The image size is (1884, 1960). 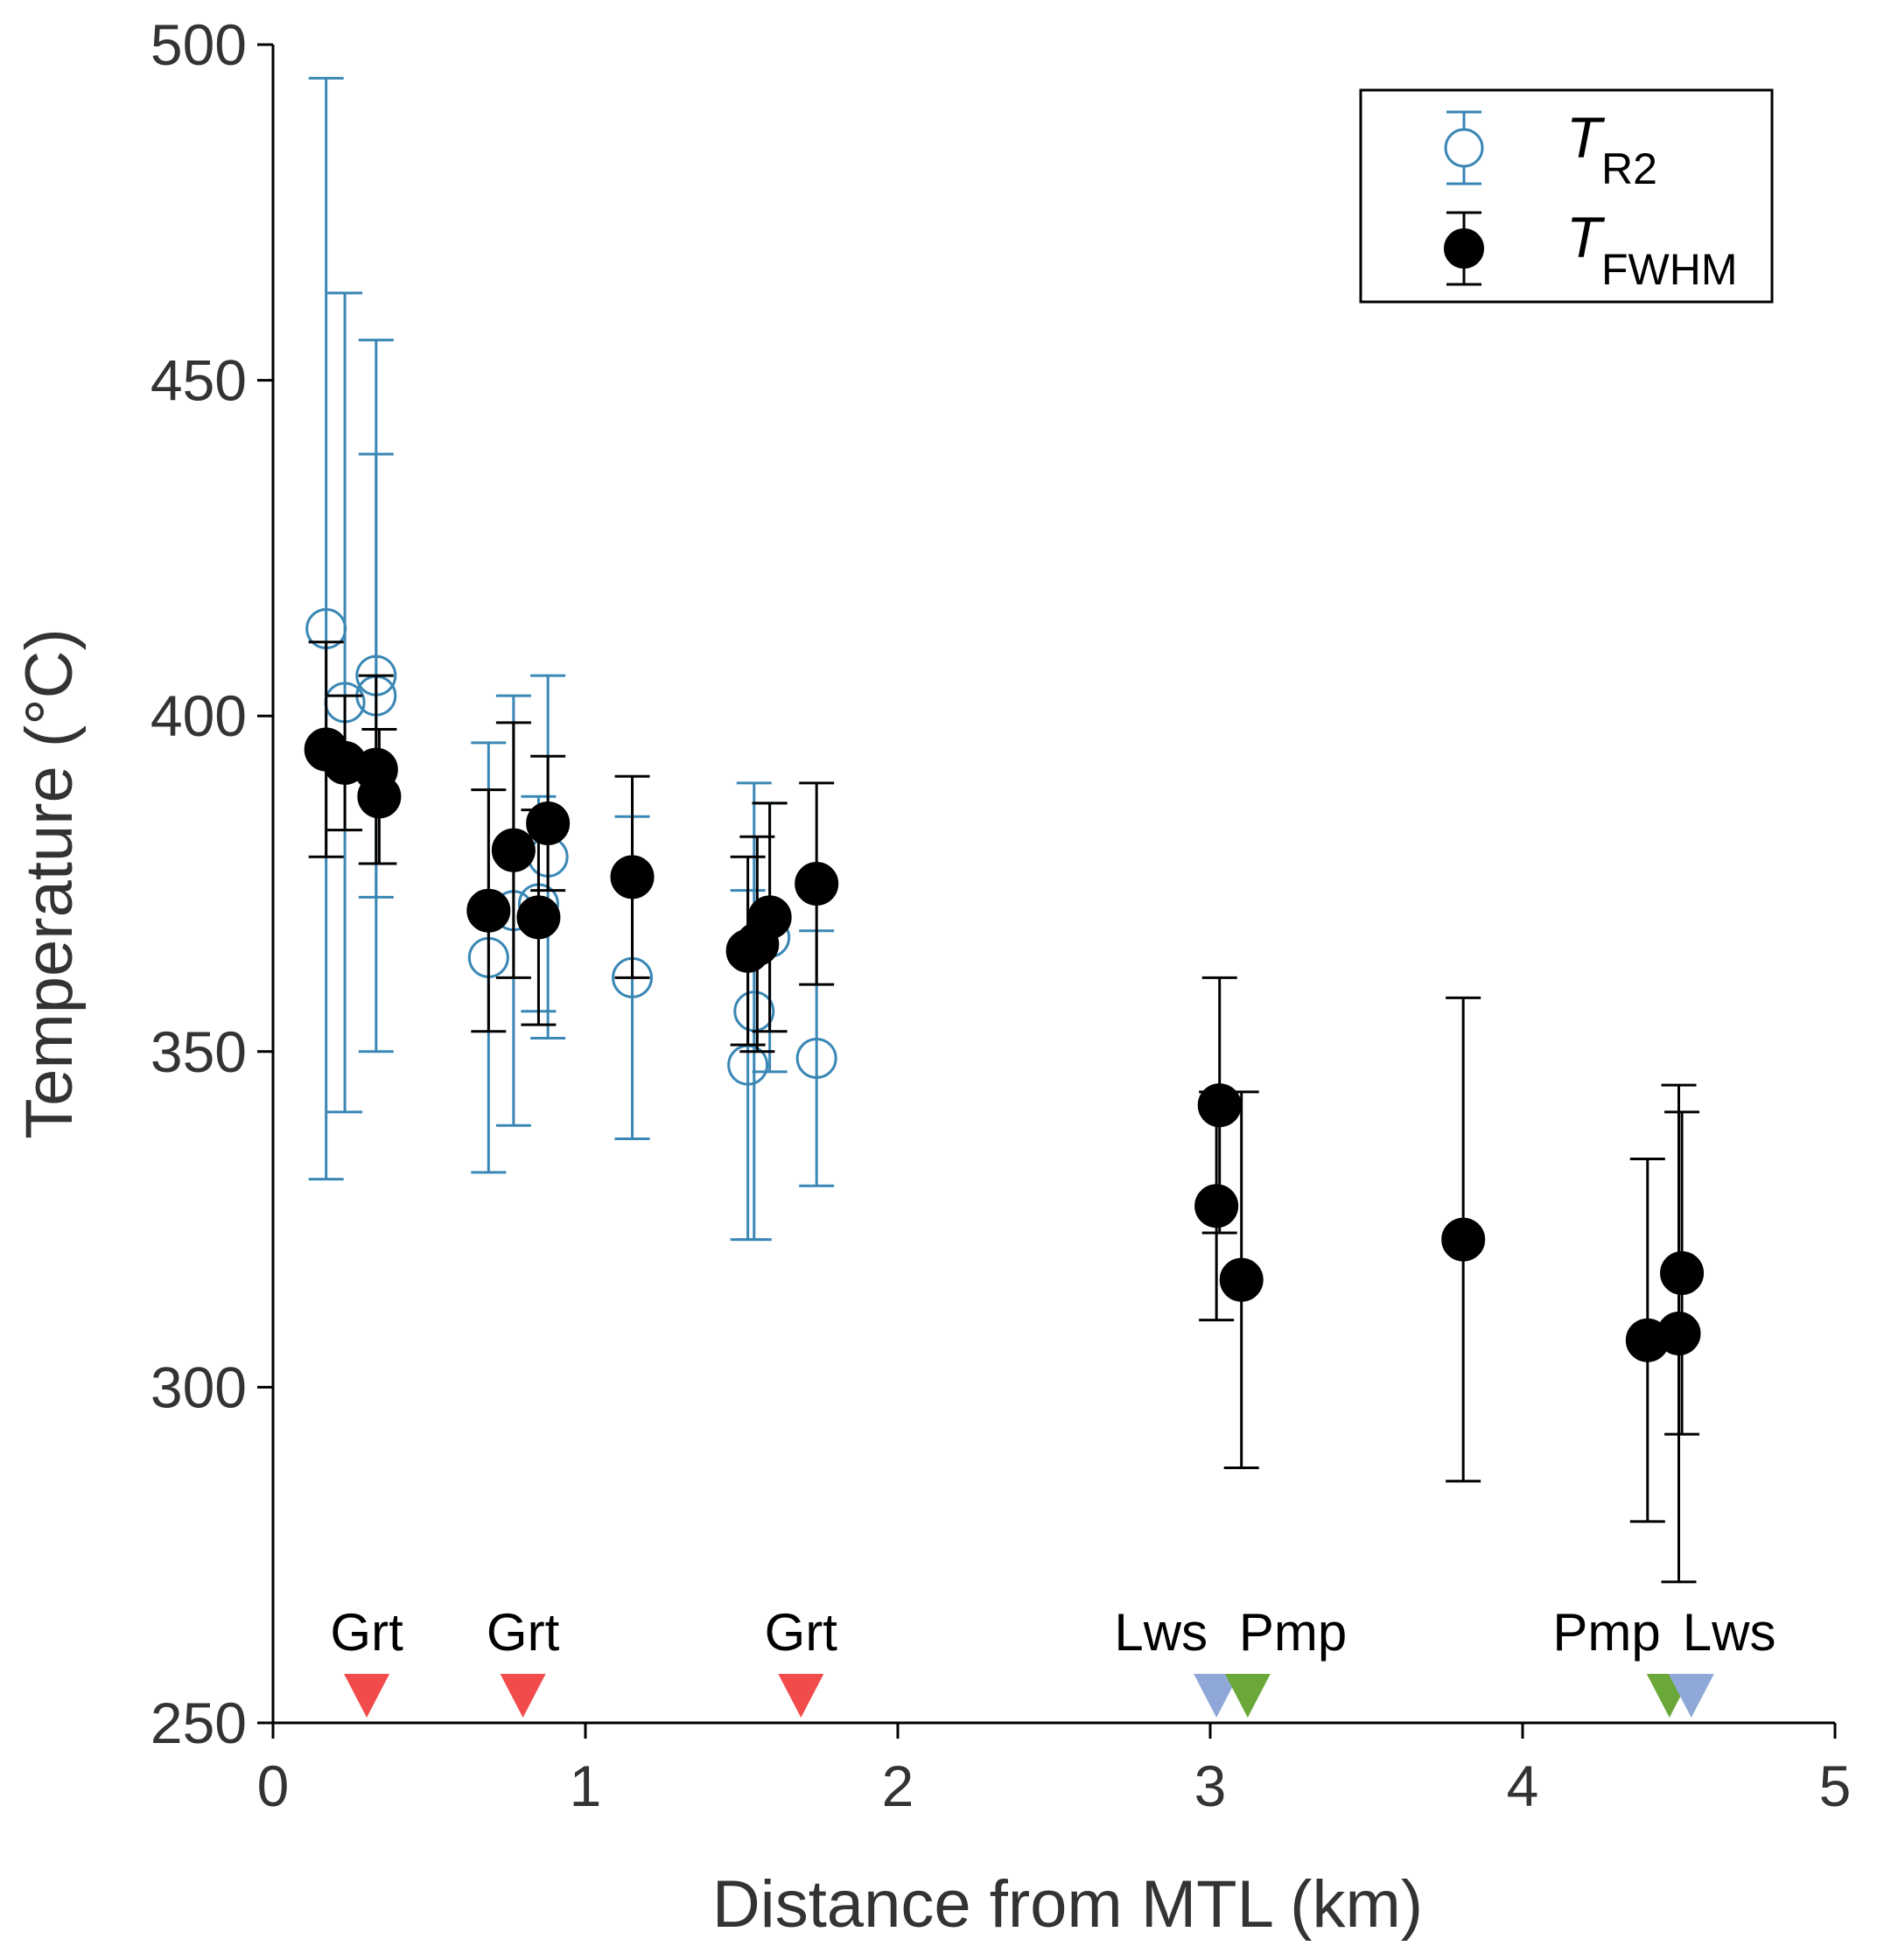 I want to click on legend-tr2-label: T, so click(x=1586, y=137).